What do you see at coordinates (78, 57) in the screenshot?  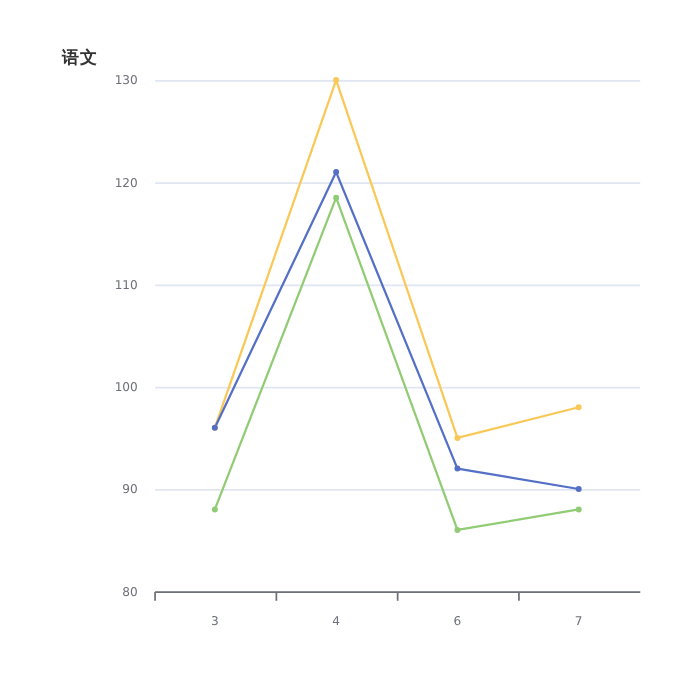 I see `chart-title: 语文` at bounding box center [78, 57].